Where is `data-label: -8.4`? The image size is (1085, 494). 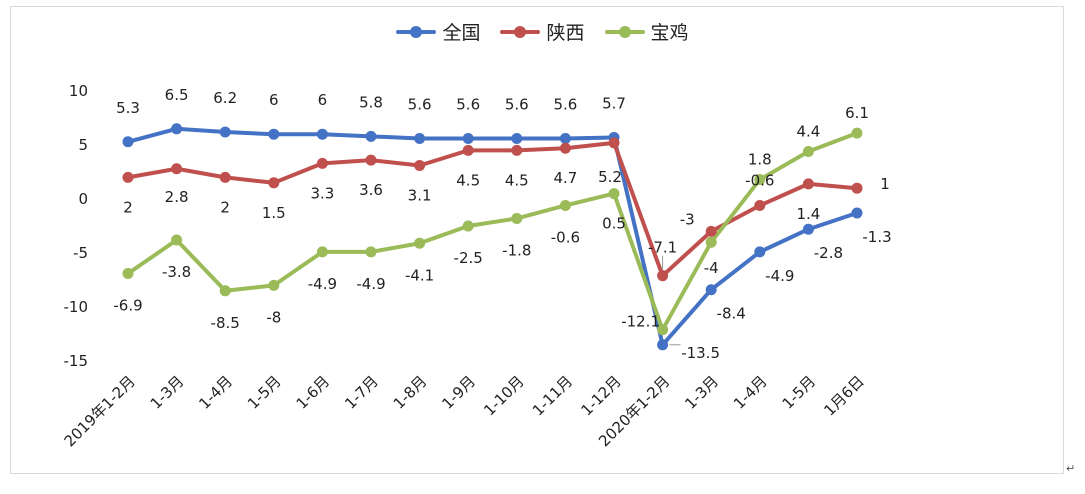
data-label: -8.4 is located at coordinates (731, 314).